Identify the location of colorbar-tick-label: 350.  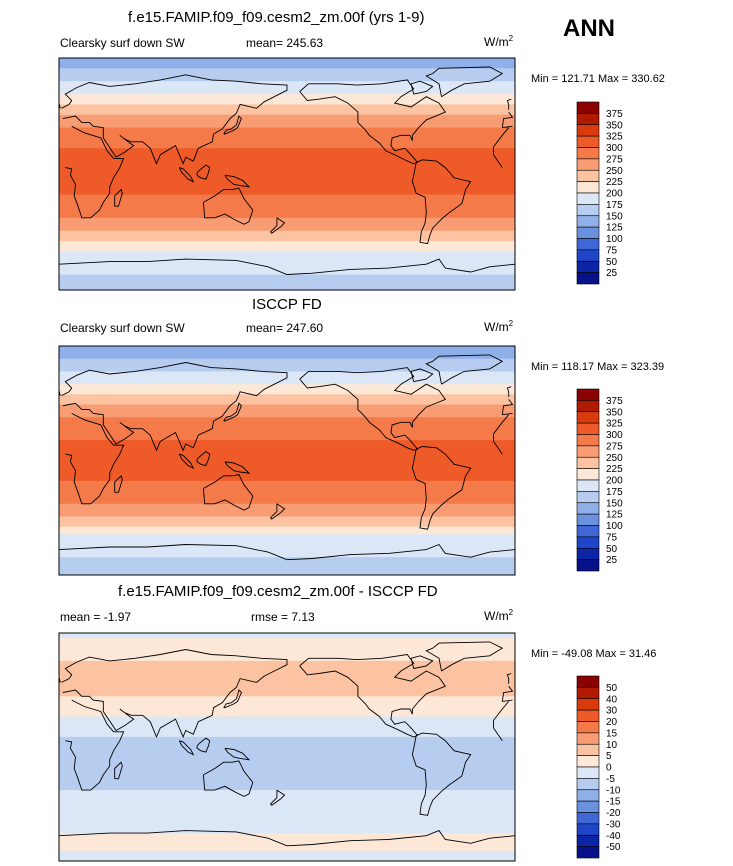
(614, 125).